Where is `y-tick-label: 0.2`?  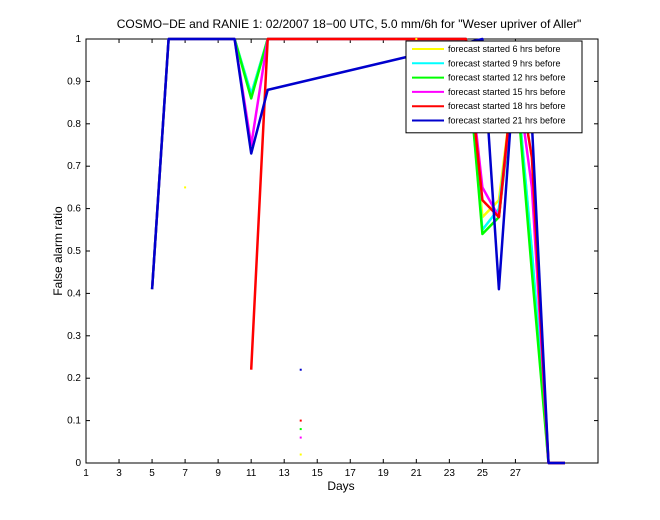
y-tick-label: 0.2 is located at coordinates (74, 378).